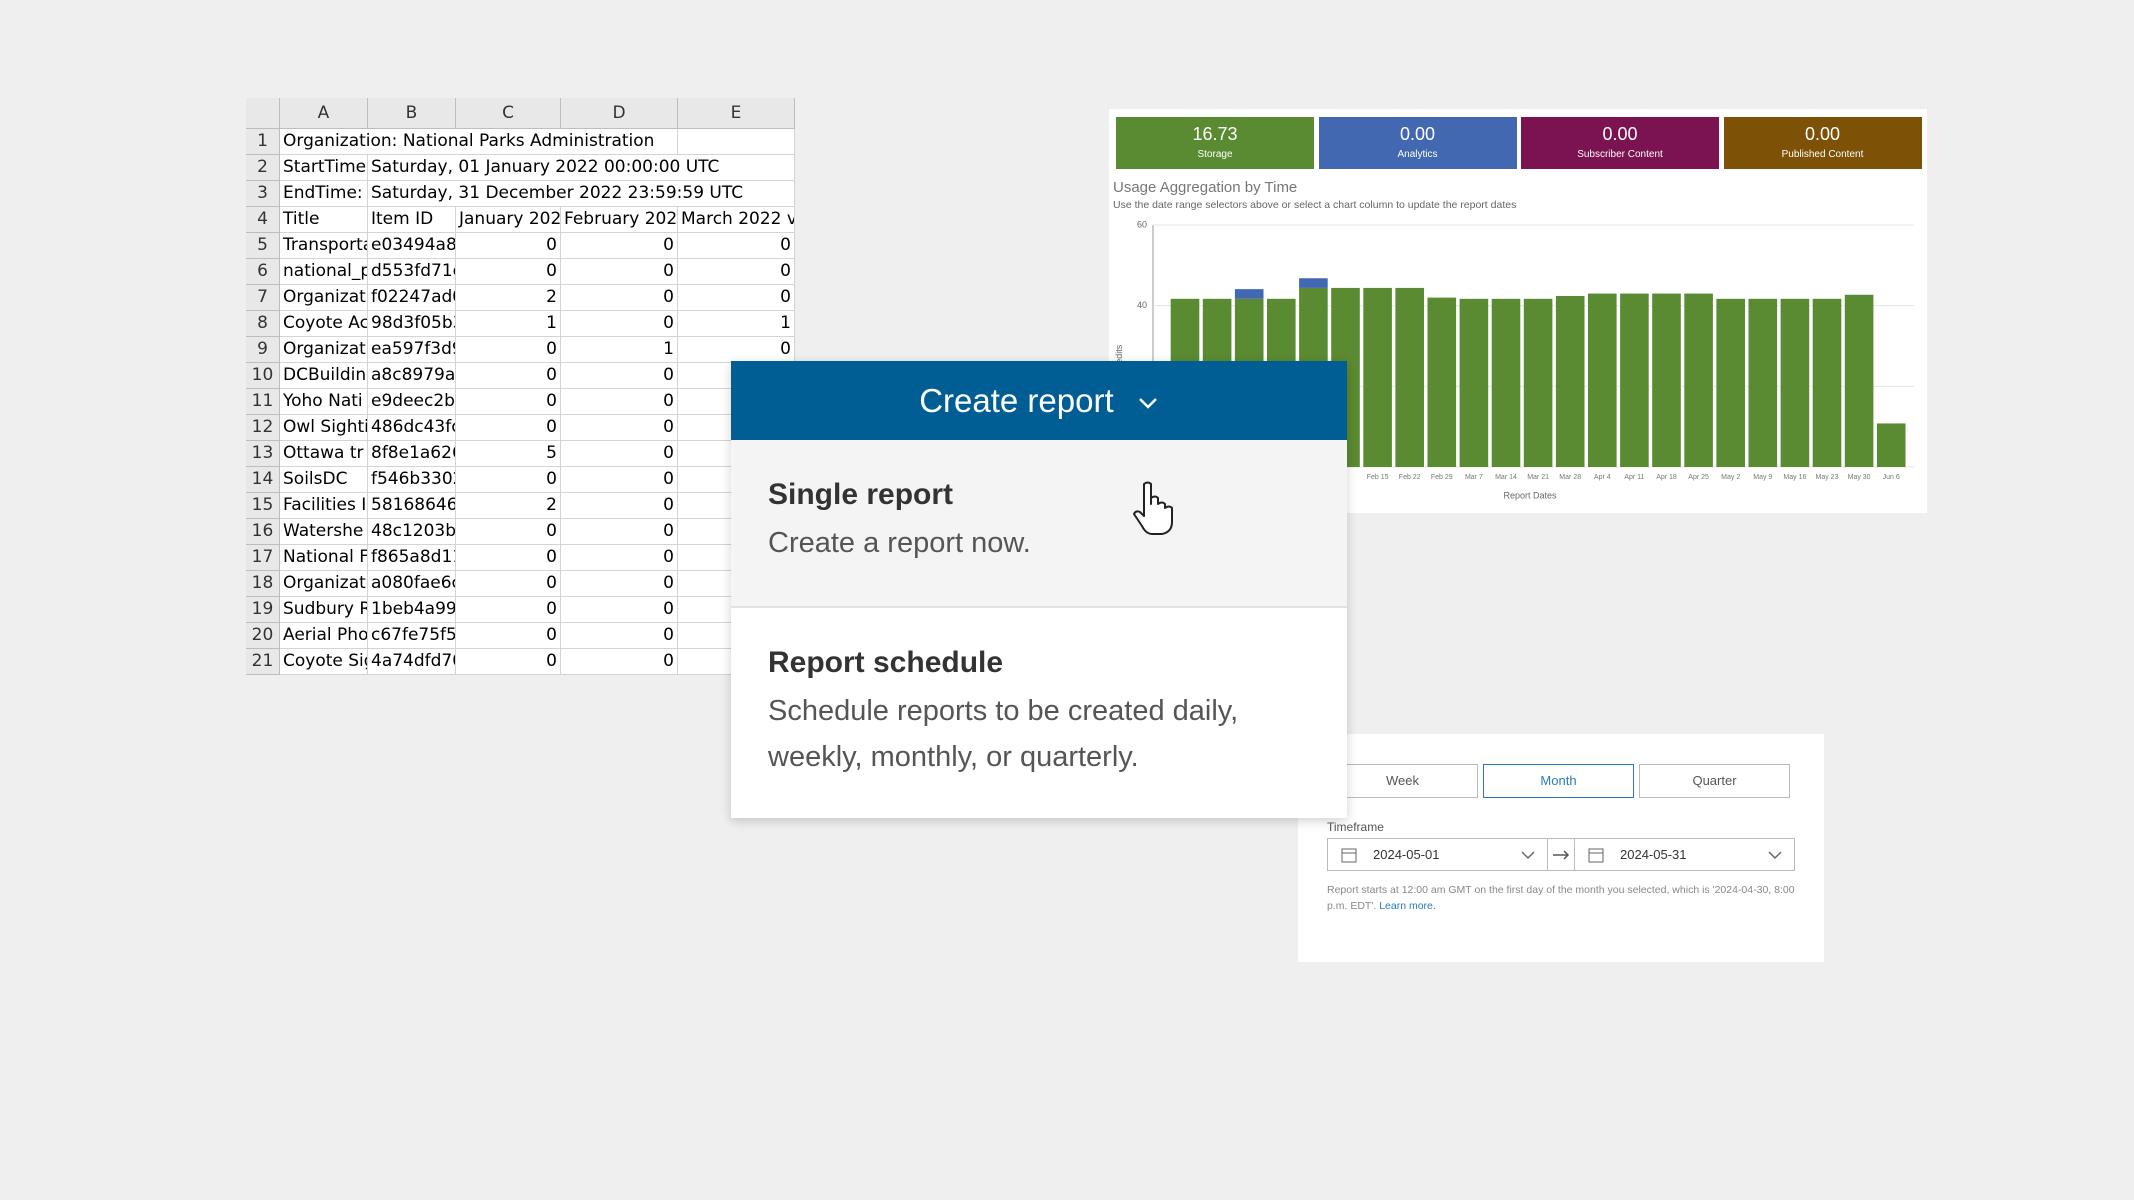 This screenshot has width=2134, height=1200. I want to click on cell: February 2022, so click(619, 220).